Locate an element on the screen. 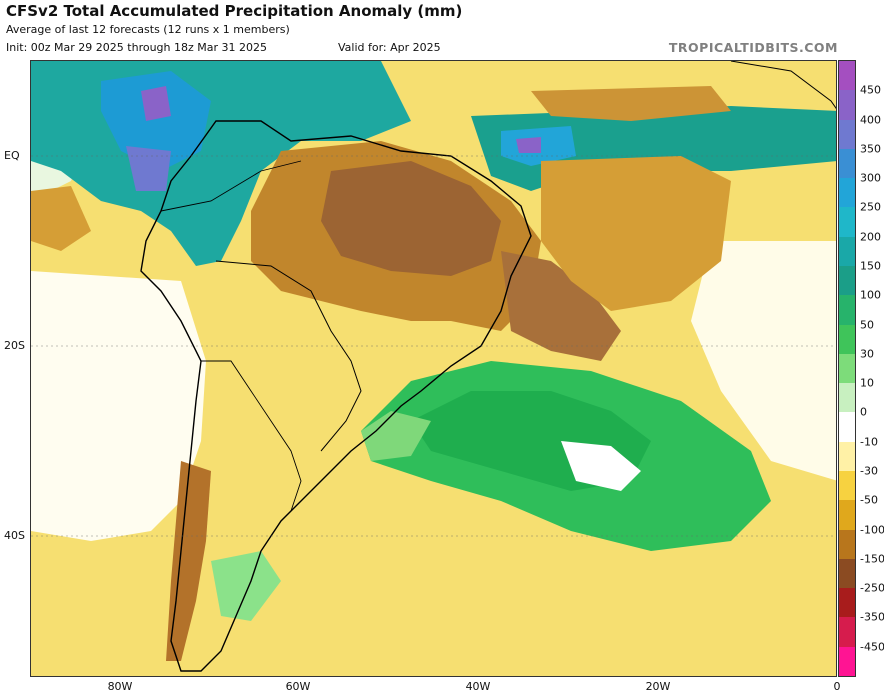 The height and width of the screenshot is (694, 884). lat-label-eq: EQ is located at coordinates (12, 155).